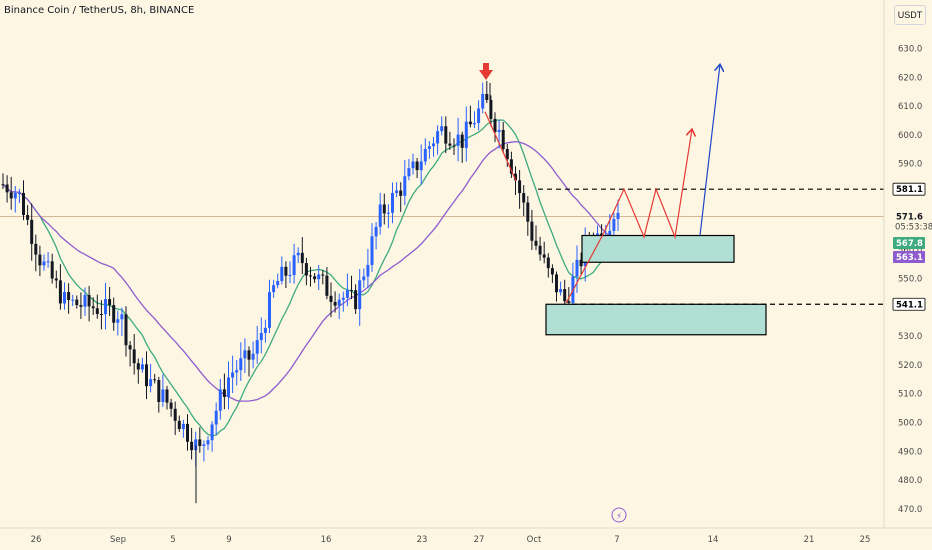  What do you see at coordinates (602, 184) in the screenshot?
I see `projection-paths` at bounding box center [602, 184].